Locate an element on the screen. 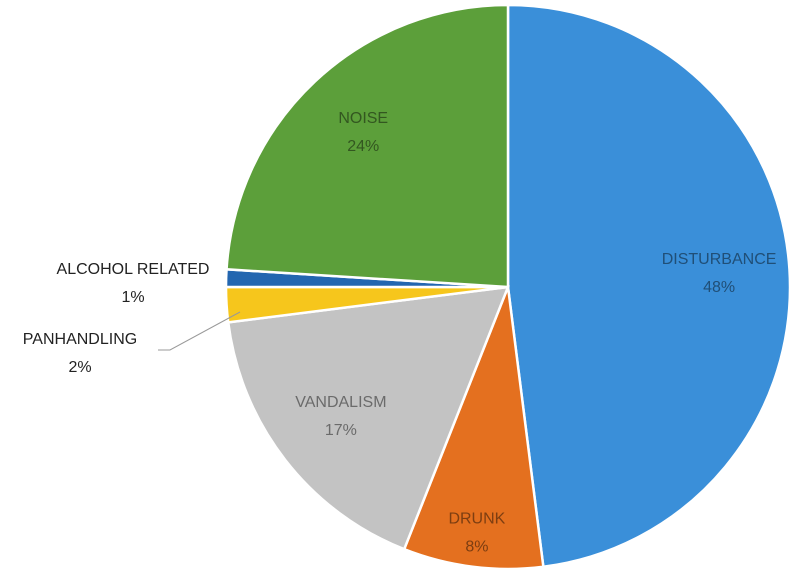 The image size is (792, 571). slice-value-label: 48% is located at coordinates (719, 287).